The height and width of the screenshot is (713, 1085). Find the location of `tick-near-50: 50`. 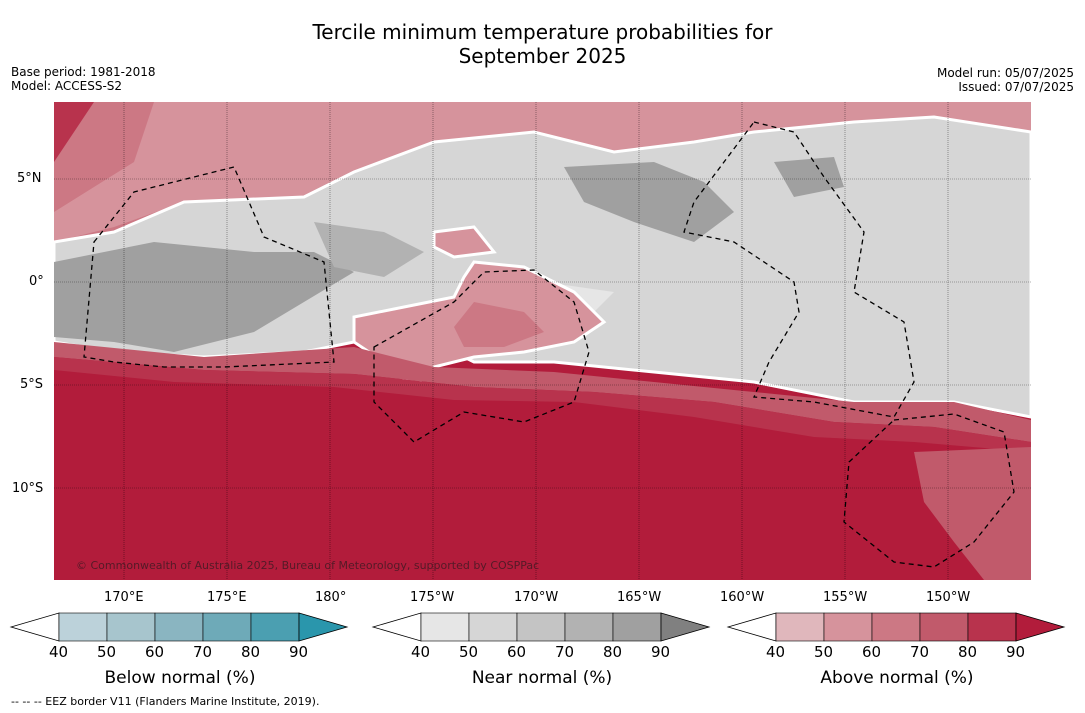

tick-near-50: 50 is located at coordinates (469, 652).